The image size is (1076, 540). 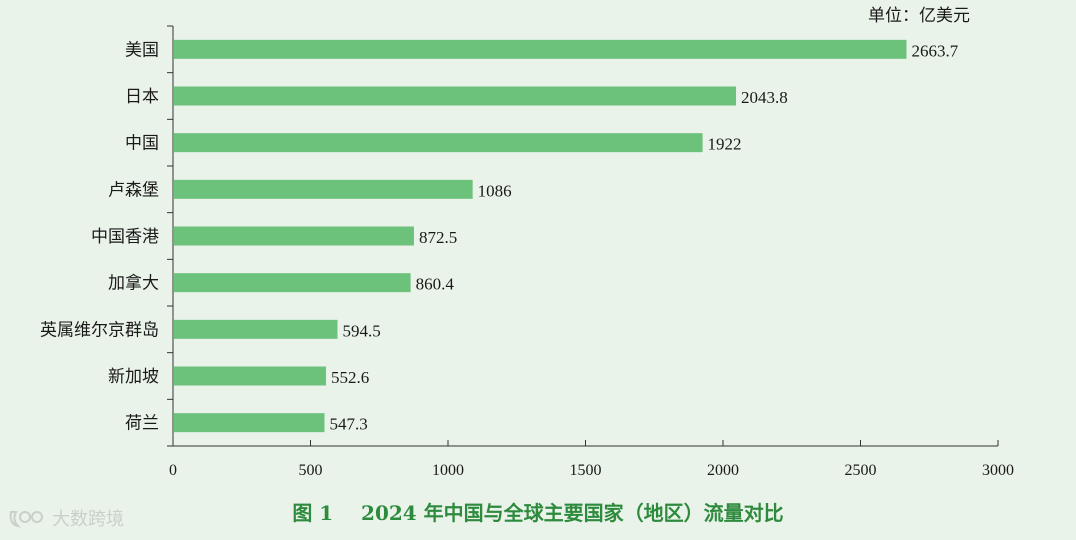 What do you see at coordinates (173, 470) in the screenshot?
I see `x-tick-label: 0` at bounding box center [173, 470].